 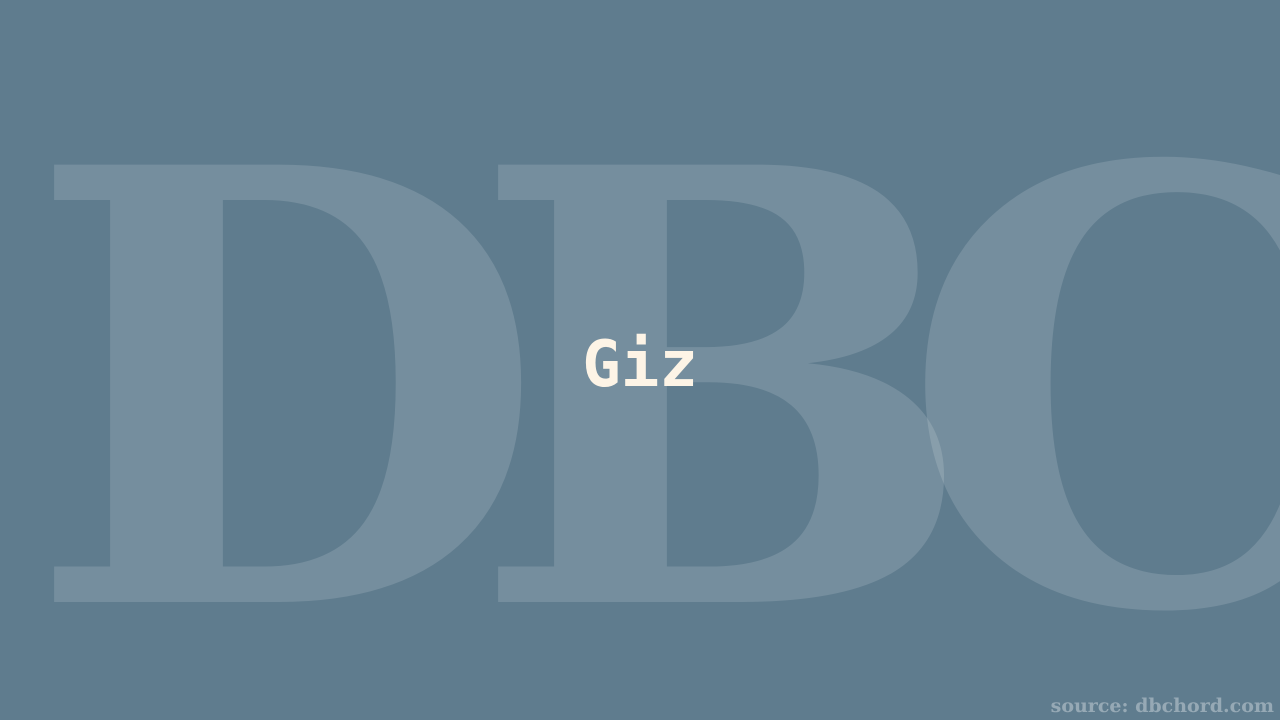 What do you see at coordinates (1162, 706) in the screenshot?
I see `source-credit: source: dbchord.com` at bounding box center [1162, 706].